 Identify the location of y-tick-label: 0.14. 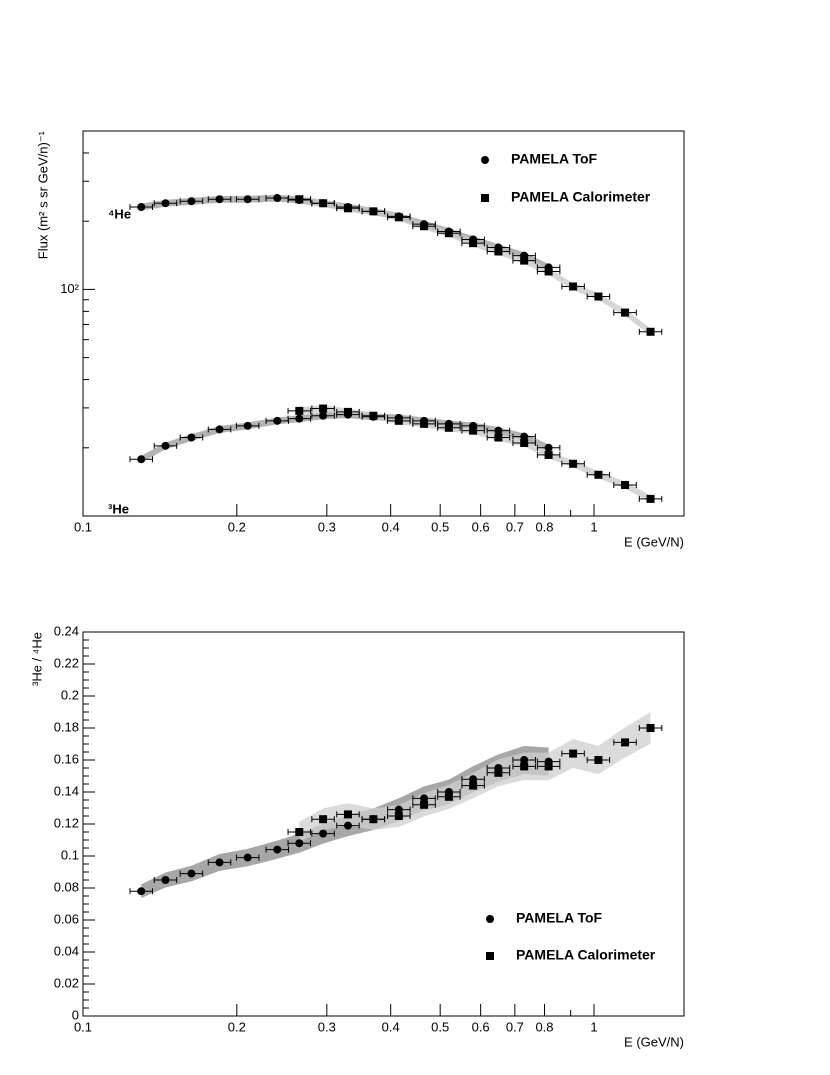
(66, 790).